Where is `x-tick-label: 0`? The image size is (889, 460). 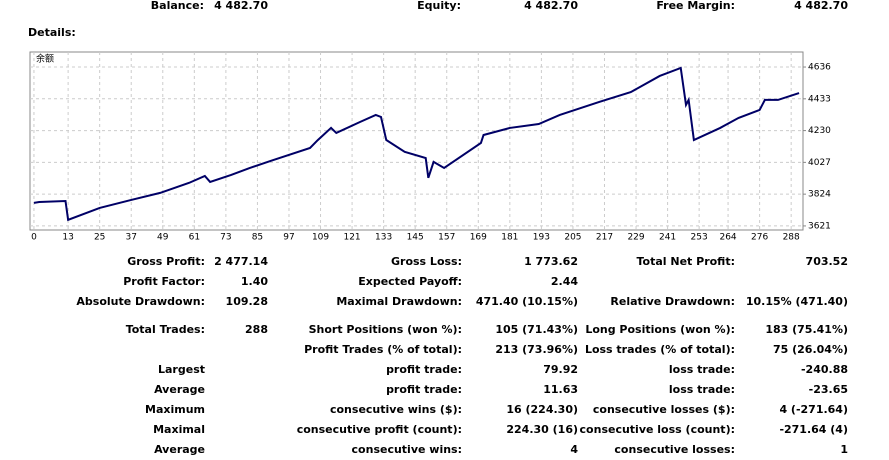
x-tick-label: 0 is located at coordinates (34, 238).